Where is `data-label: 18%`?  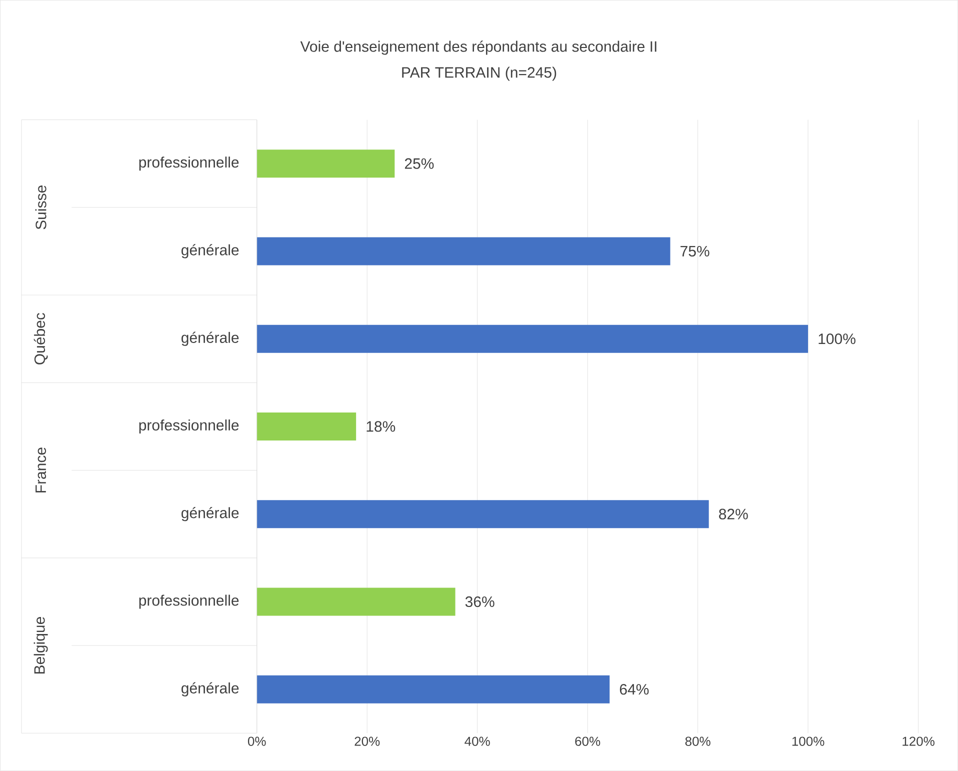 data-label: 18% is located at coordinates (381, 426).